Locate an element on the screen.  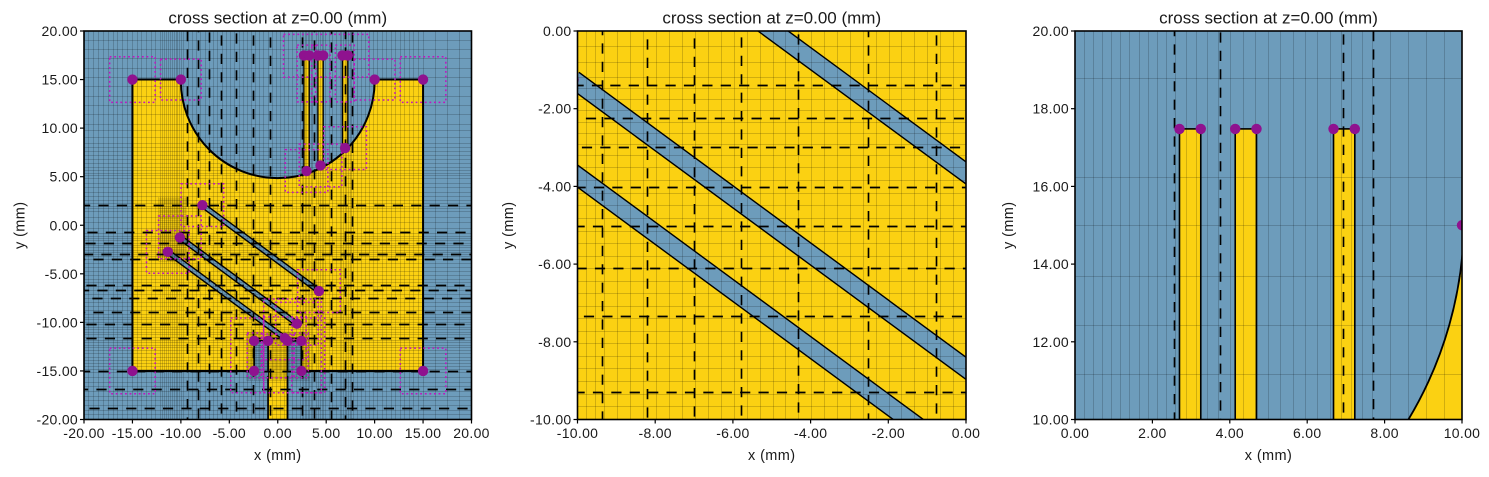
svg-text: 2.00 is located at coordinates (1152, 433).